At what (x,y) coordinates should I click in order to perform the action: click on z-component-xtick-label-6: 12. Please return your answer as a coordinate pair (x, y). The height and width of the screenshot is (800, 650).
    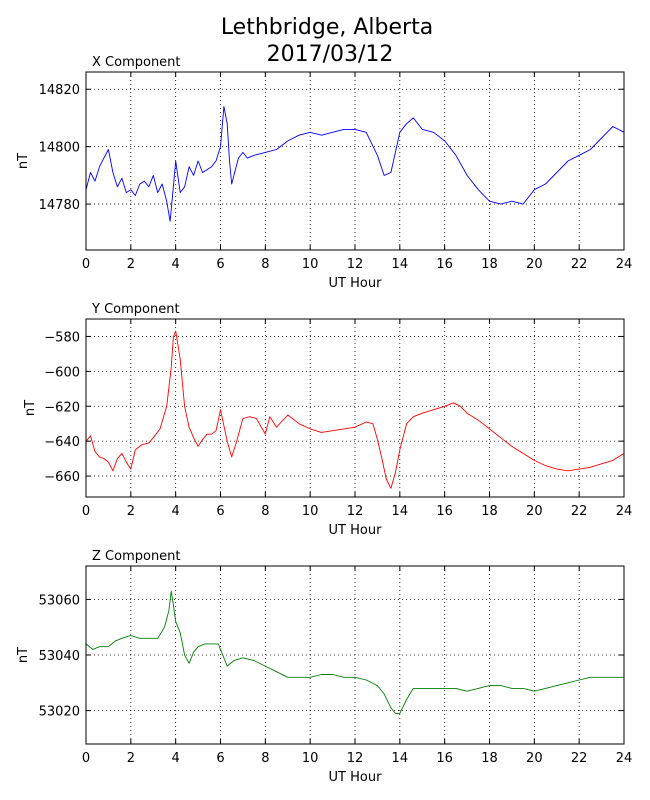
    Looking at the image, I should click on (355, 758).